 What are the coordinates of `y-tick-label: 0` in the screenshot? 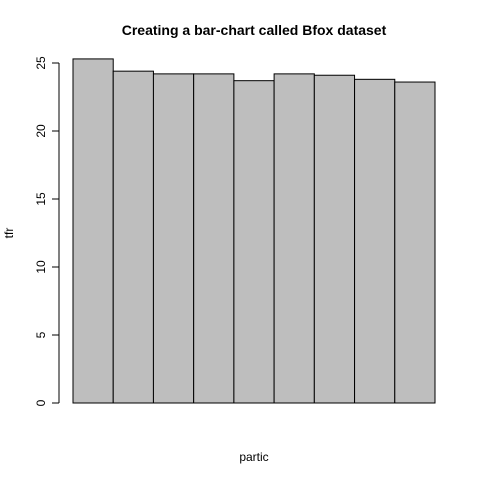 It's located at (41, 402).